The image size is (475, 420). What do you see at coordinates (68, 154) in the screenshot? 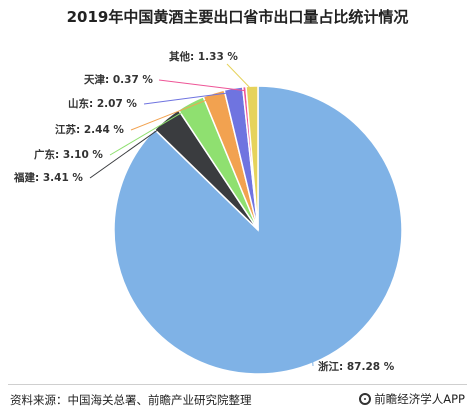
I see `slice-label-guangdong: 广东: 3.10 %` at bounding box center [68, 154].